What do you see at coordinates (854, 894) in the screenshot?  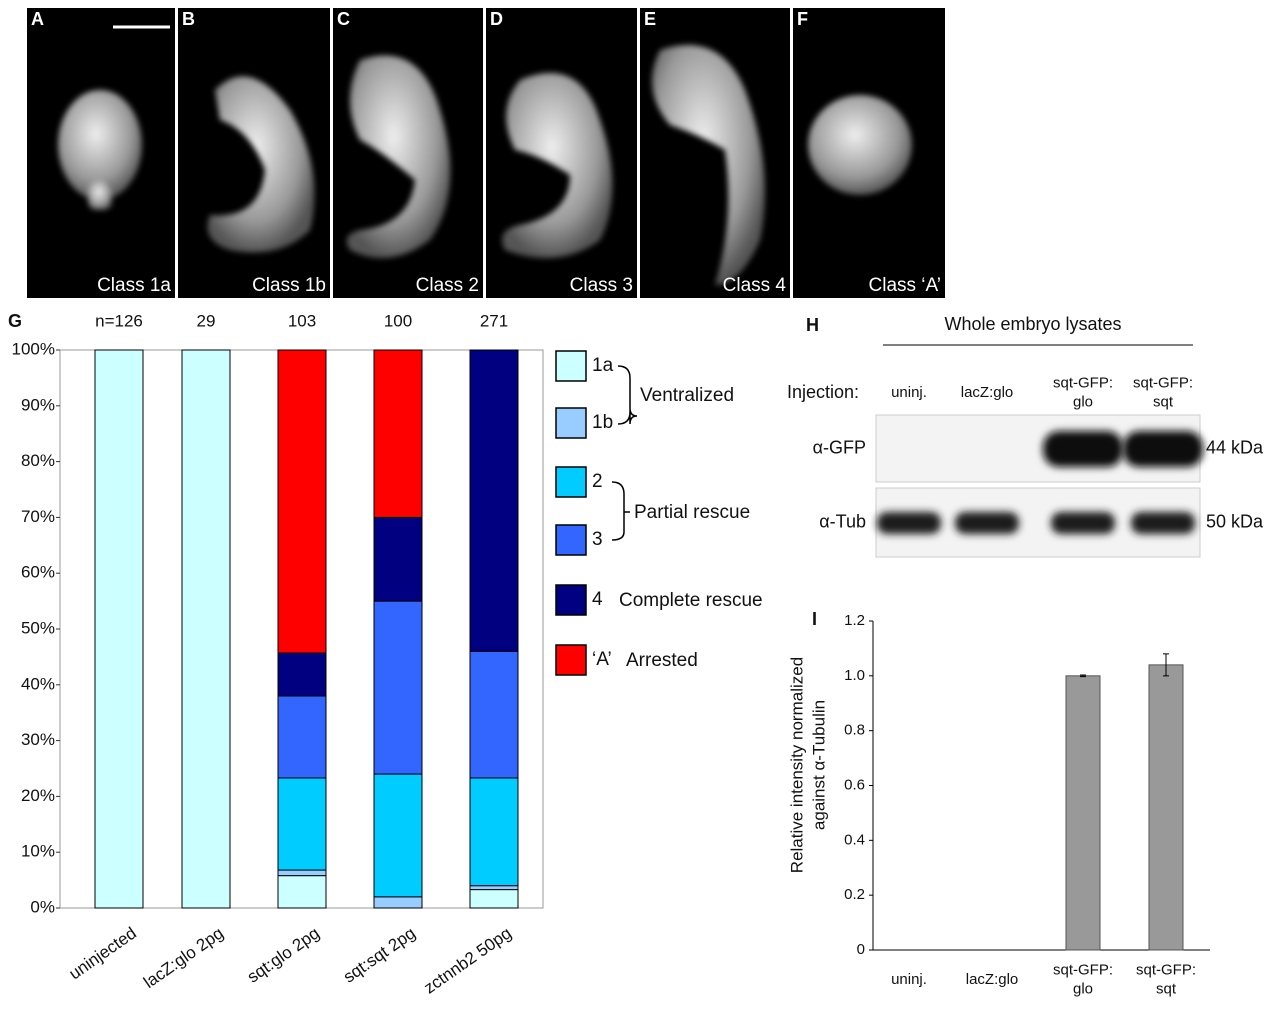 I see `y-tick-label: 0.2` at bounding box center [854, 894].